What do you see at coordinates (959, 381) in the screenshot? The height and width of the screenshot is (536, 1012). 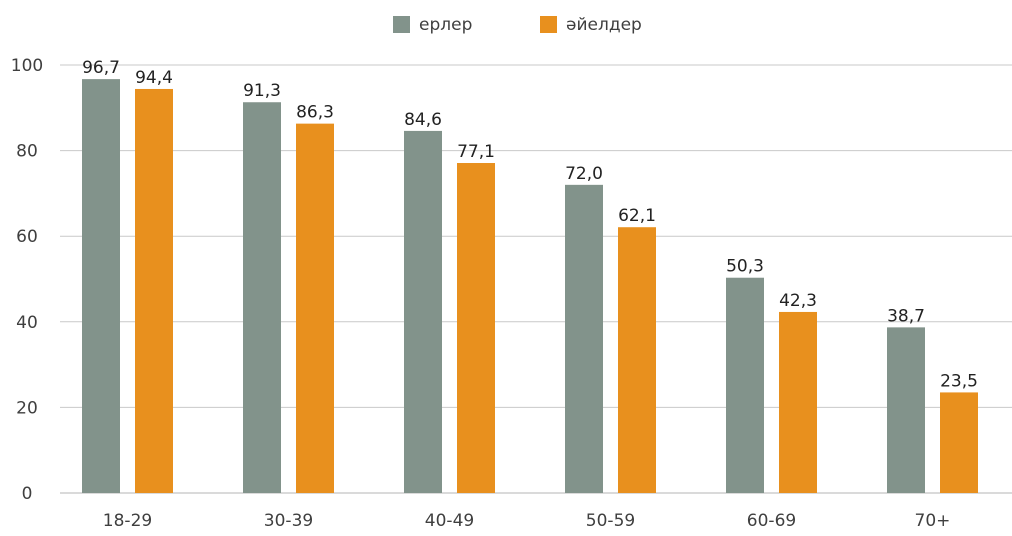 I see `data-label: 23,5` at bounding box center [959, 381].